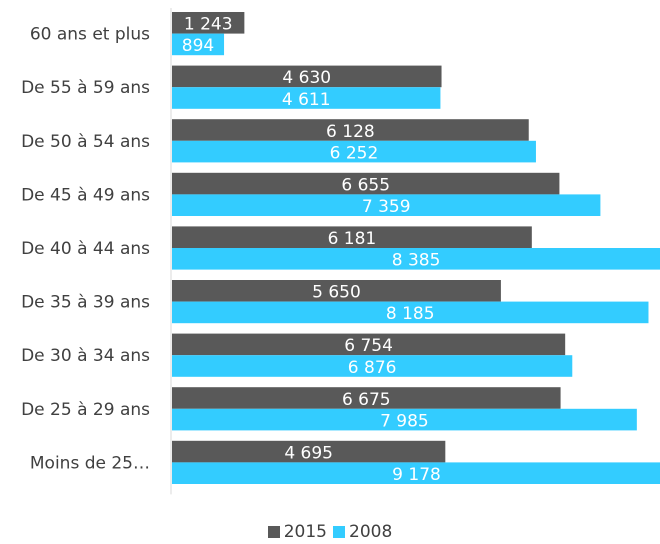 The width and height of the screenshot is (660, 544). I want to click on data-label-2015: 6 181, so click(352, 239).